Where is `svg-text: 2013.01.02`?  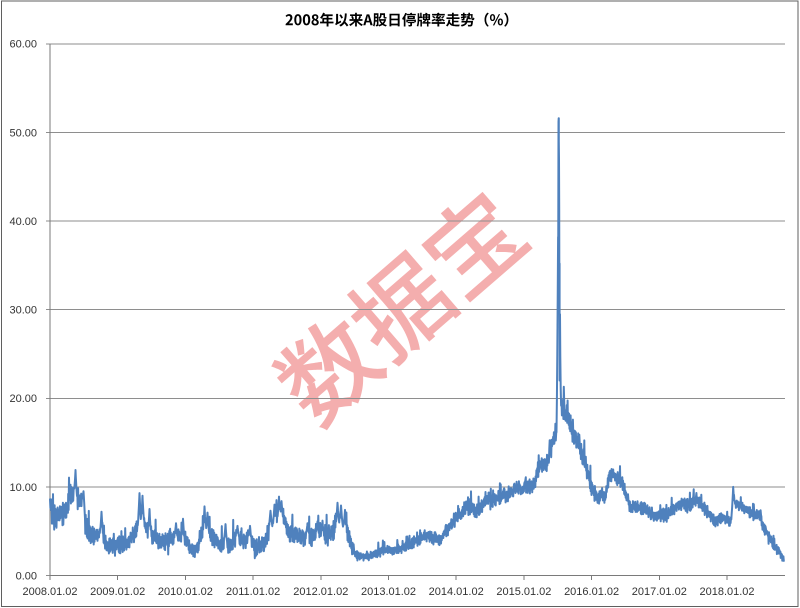 svg-text: 2013.01.02 is located at coordinates (388, 592).